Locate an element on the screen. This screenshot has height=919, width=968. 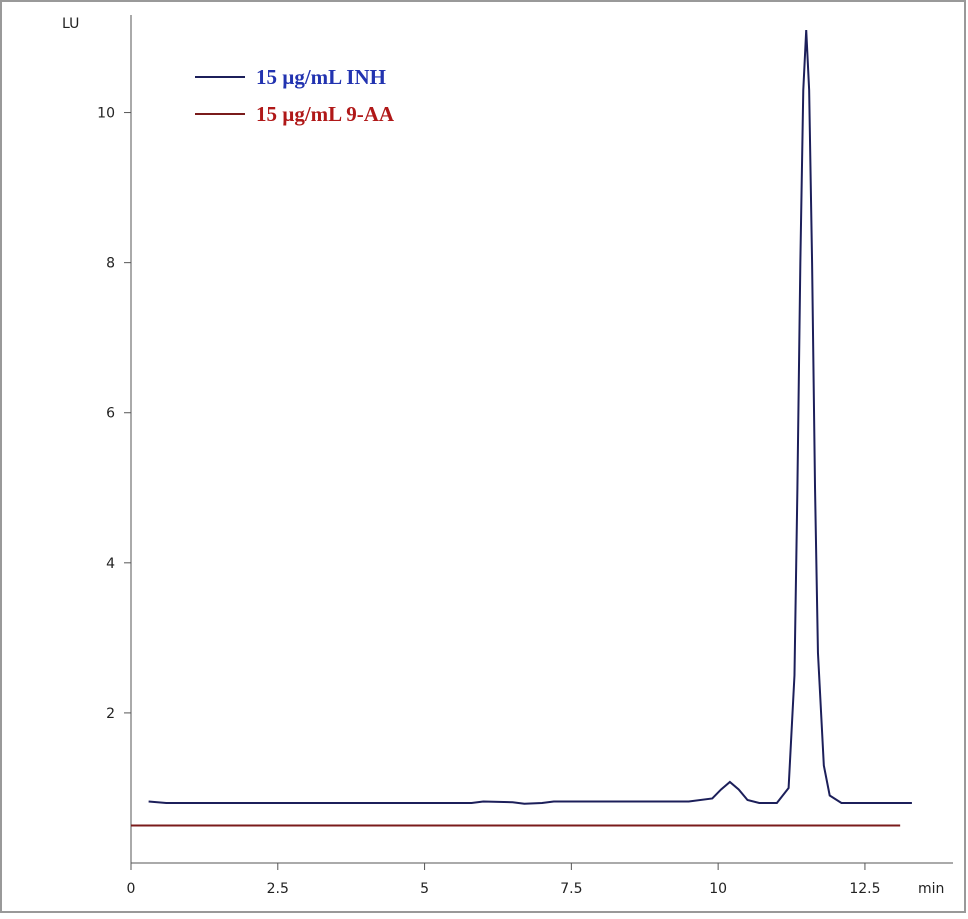
x-tick-label: 0 is located at coordinates (131, 889).